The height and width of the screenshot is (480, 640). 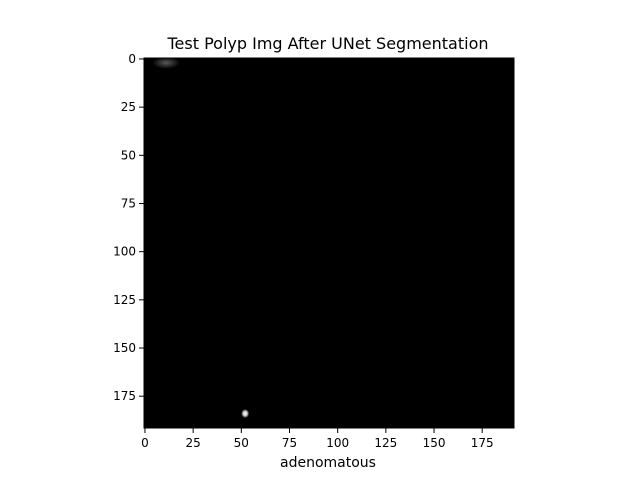 I want to click on x-tick-label: 150, so click(x=434, y=443).